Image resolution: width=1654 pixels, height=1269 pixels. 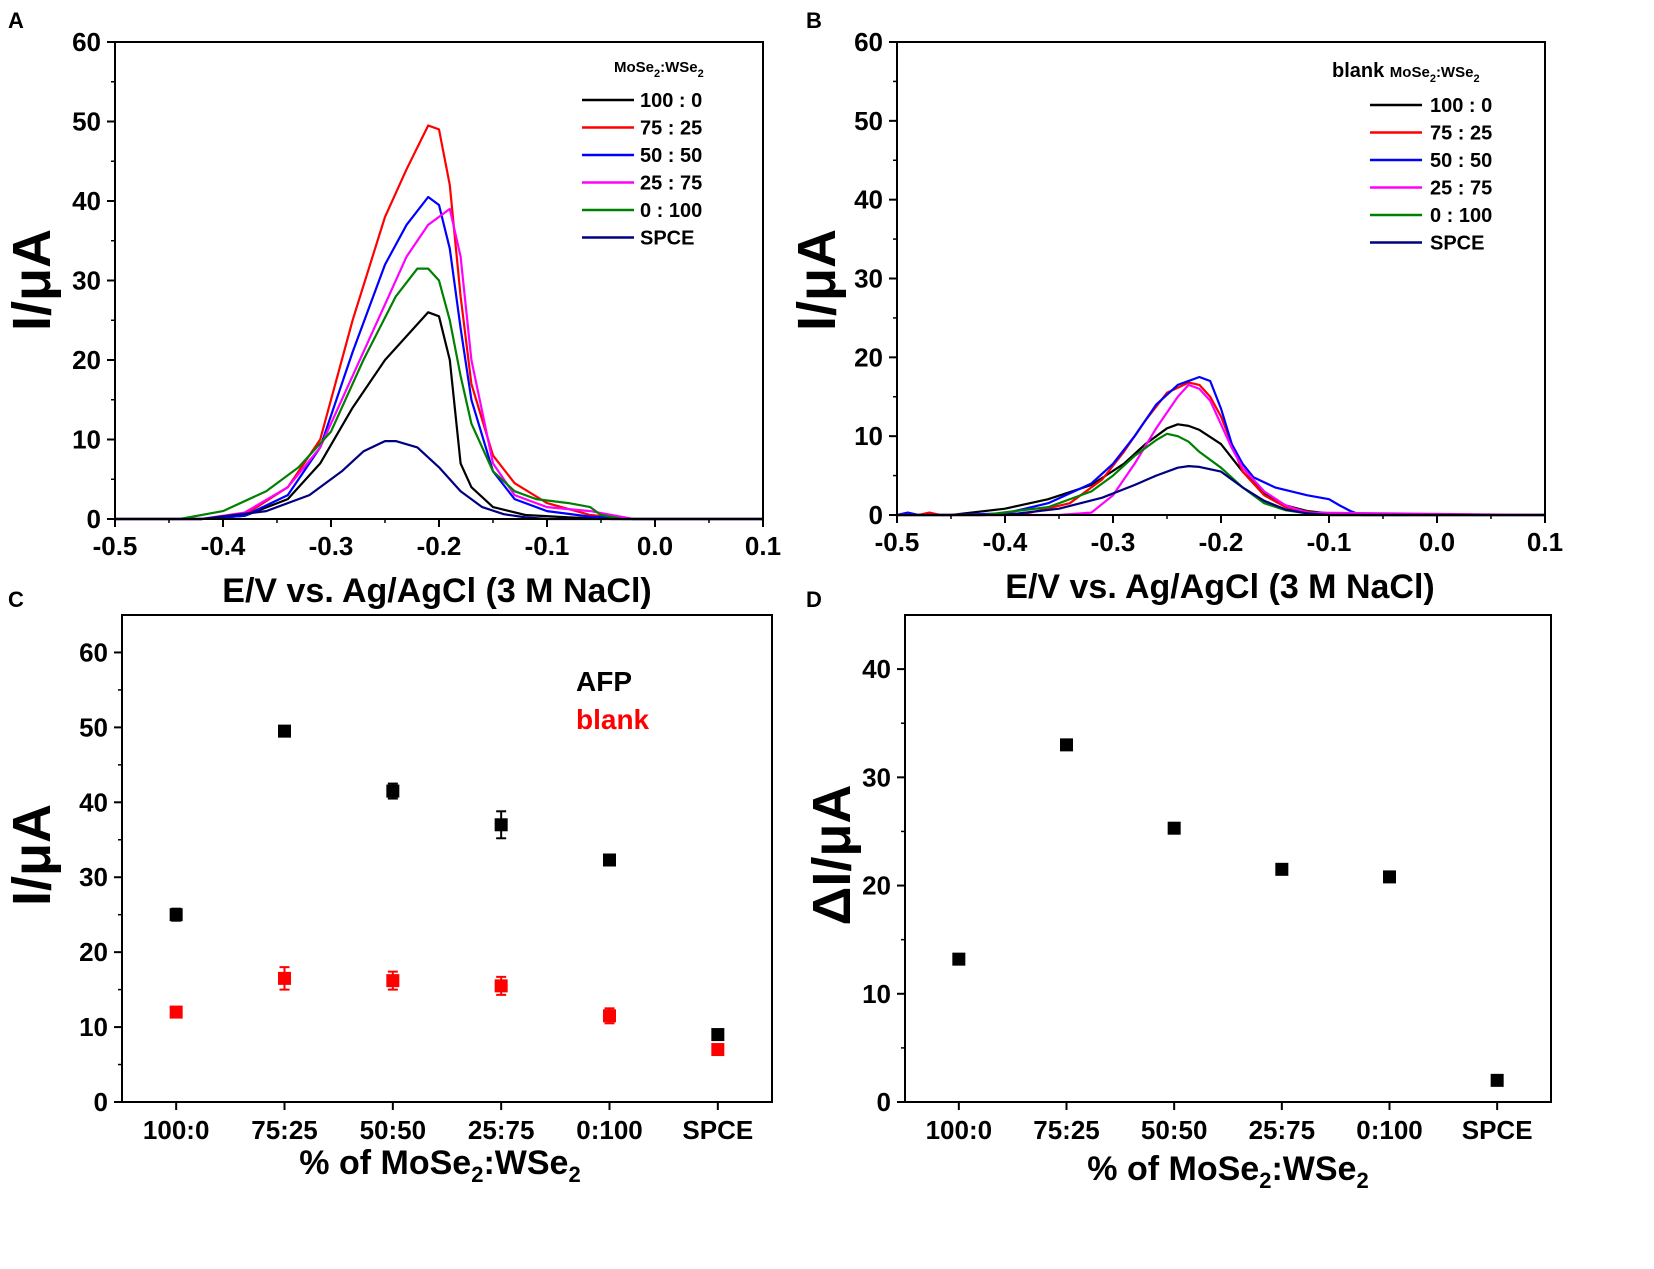 I want to click on y-axis-title: ΔI/μA, so click(x=832, y=855).